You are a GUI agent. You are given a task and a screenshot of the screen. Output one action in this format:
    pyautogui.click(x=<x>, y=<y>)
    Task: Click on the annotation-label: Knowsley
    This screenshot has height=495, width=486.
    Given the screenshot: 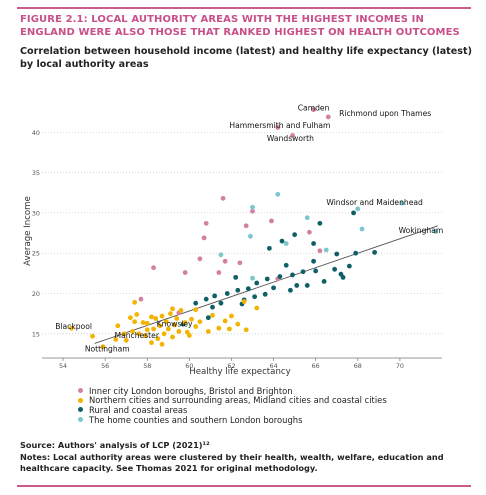 What is the action you would take?
    pyautogui.click(x=175, y=324)
    